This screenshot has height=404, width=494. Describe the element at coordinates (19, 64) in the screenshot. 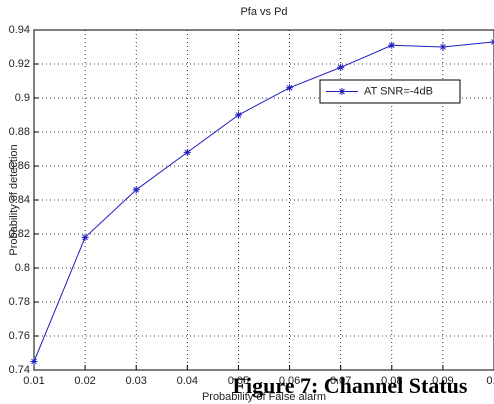

I see `y-tick-label: 0.92` at that location.